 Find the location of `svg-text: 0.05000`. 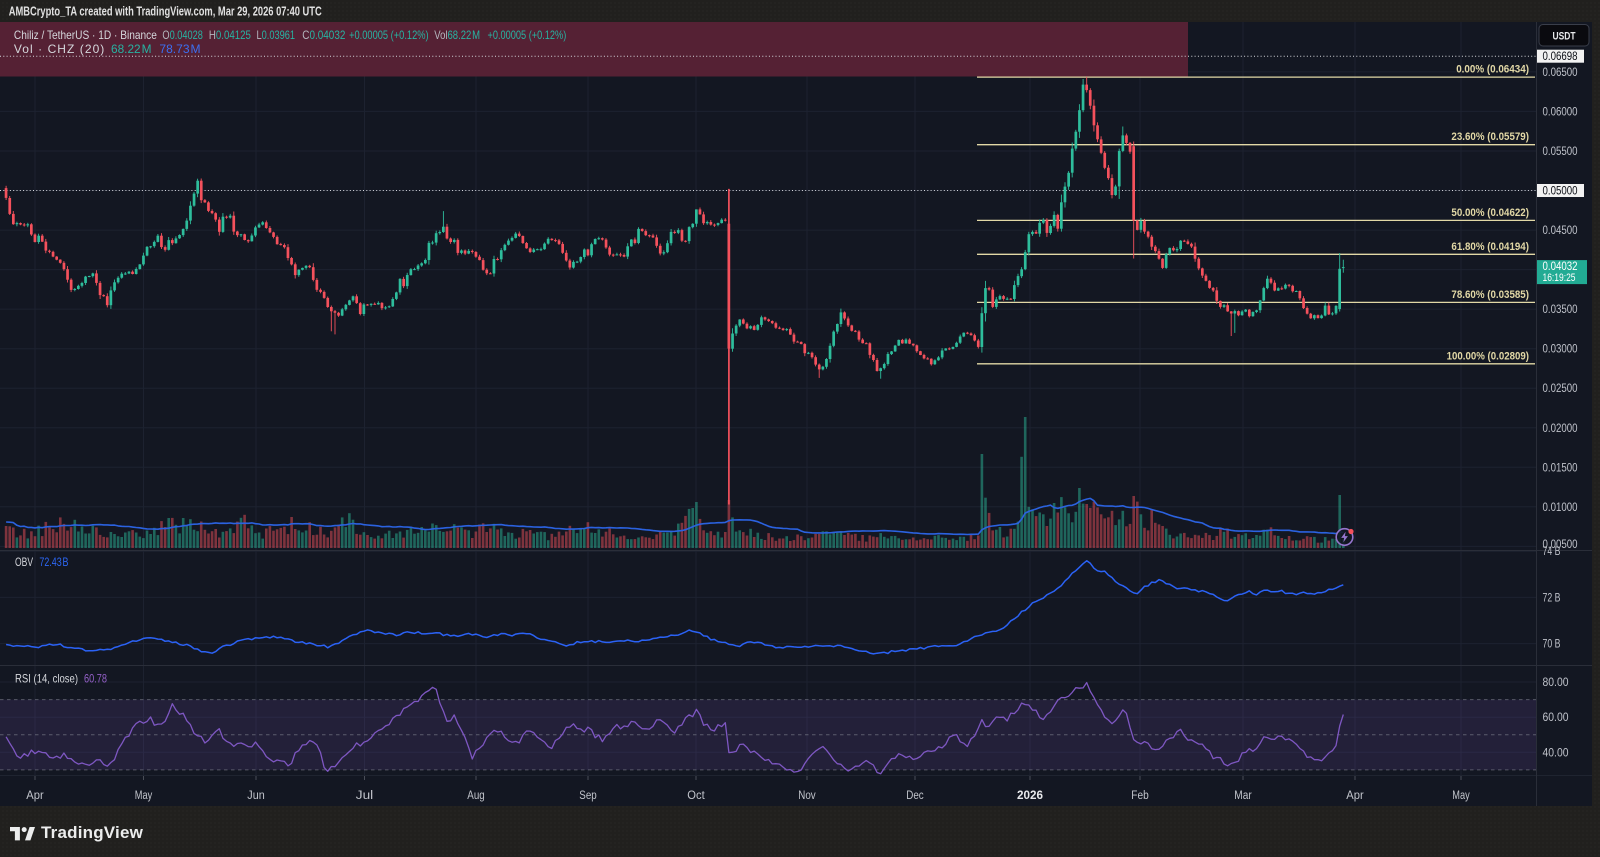

svg-text: 0.05000 is located at coordinates (1560, 192).